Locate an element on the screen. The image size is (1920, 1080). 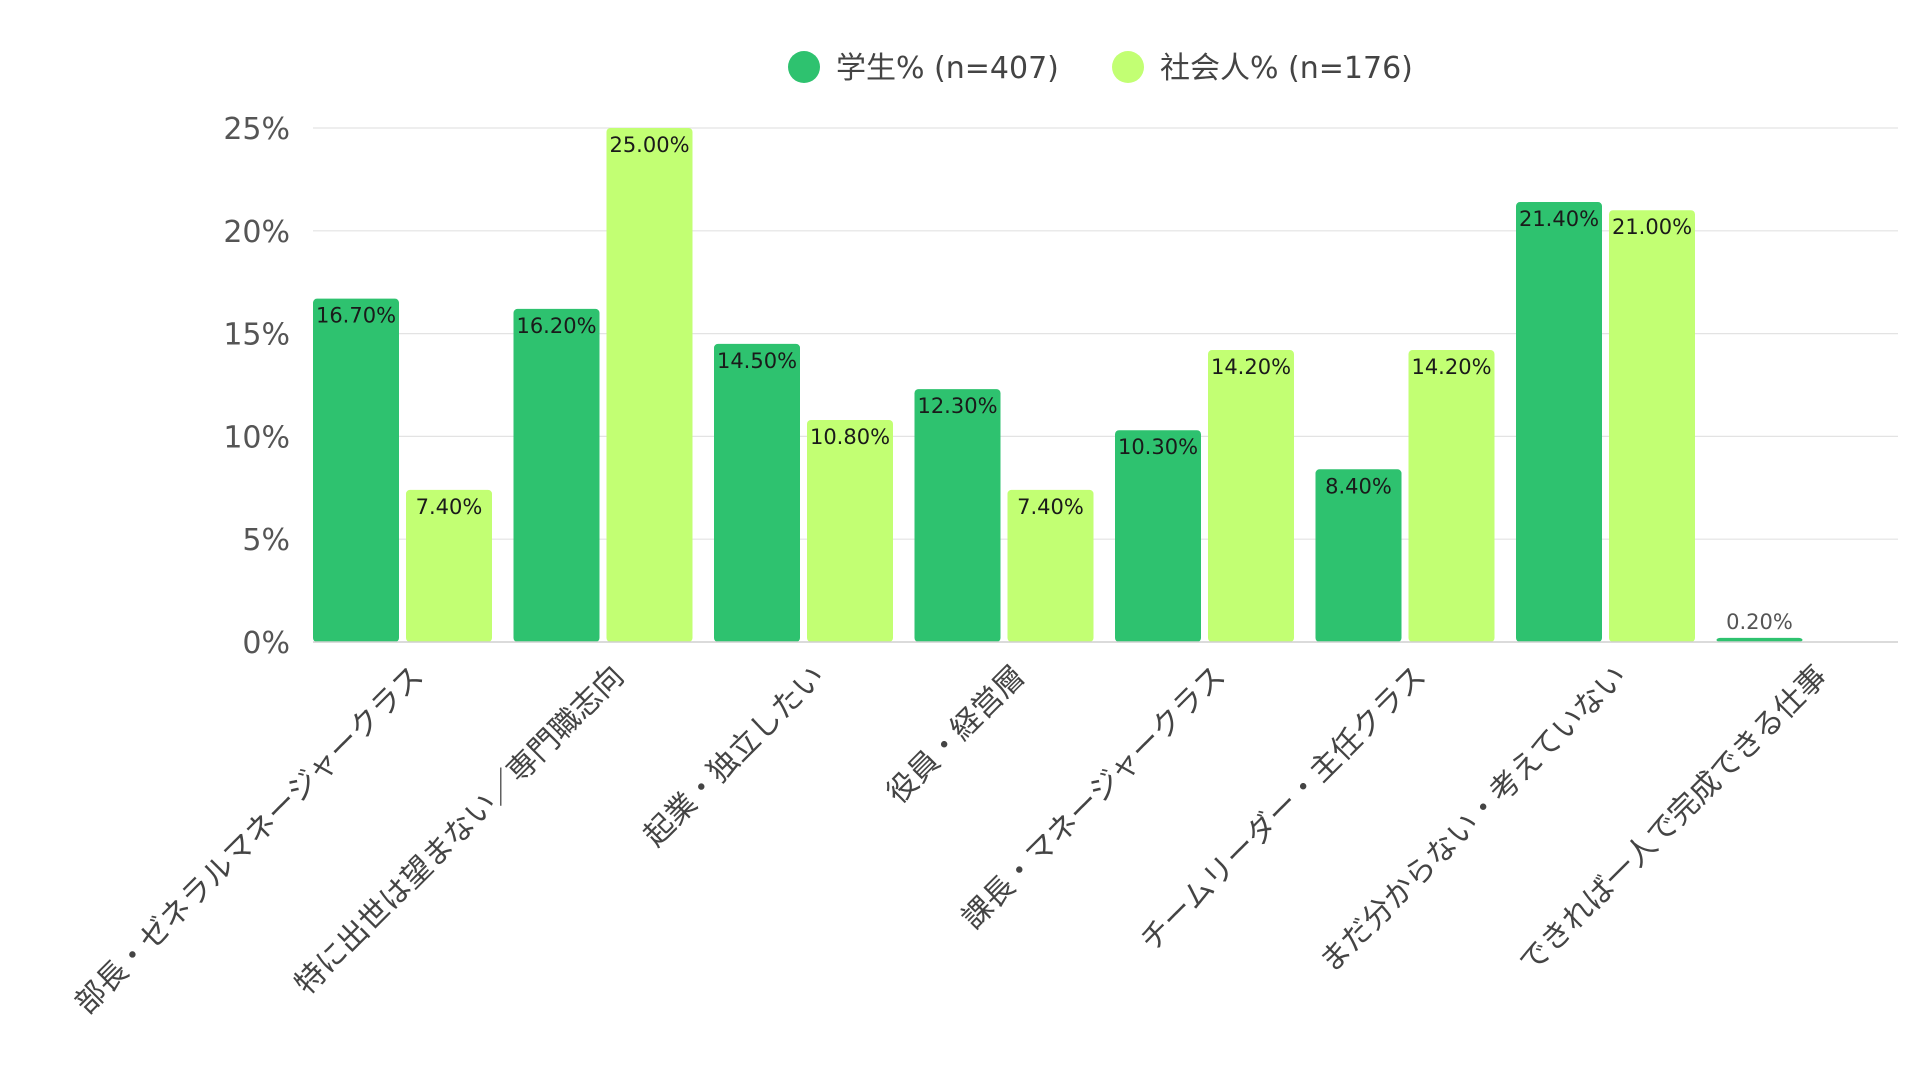
data-label: 14.50% is located at coordinates (757, 361).